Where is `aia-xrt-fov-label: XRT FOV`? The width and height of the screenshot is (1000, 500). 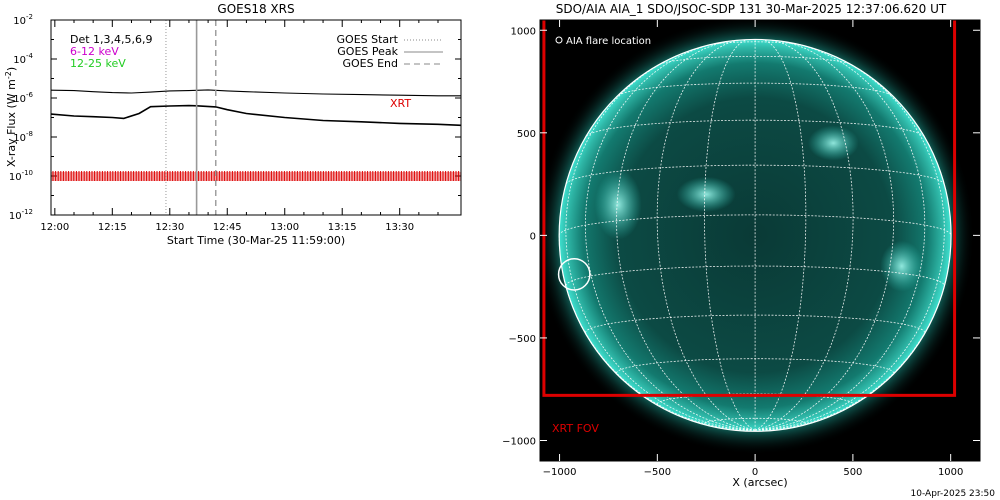
aia-xrt-fov-label: XRT FOV is located at coordinates (575, 428).